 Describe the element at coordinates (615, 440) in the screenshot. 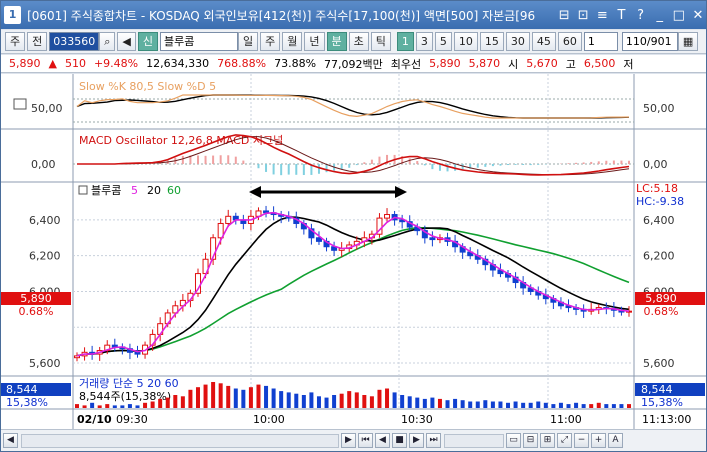

I see `font-size-icon: A` at that location.